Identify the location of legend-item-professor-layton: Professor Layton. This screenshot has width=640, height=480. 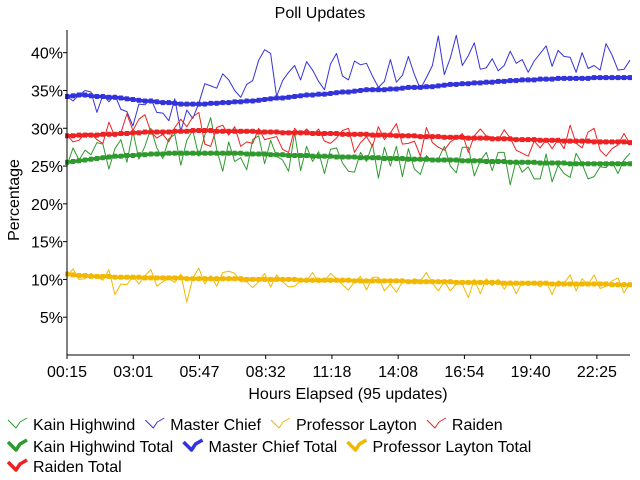
(343, 425).